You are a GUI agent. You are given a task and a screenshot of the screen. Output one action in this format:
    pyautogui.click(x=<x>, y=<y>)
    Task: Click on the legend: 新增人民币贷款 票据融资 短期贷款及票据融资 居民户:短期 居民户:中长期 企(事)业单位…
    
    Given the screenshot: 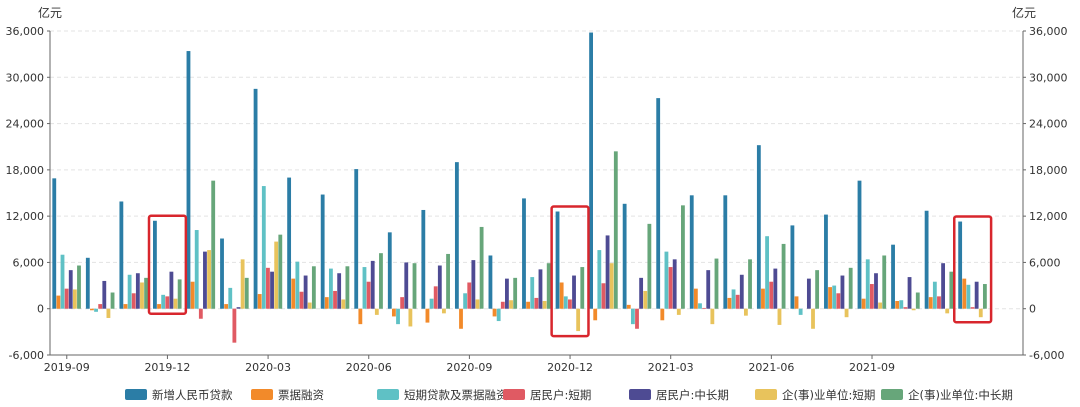 What is the action you would take?
    pyautogui.click(x=569, y=395)
    